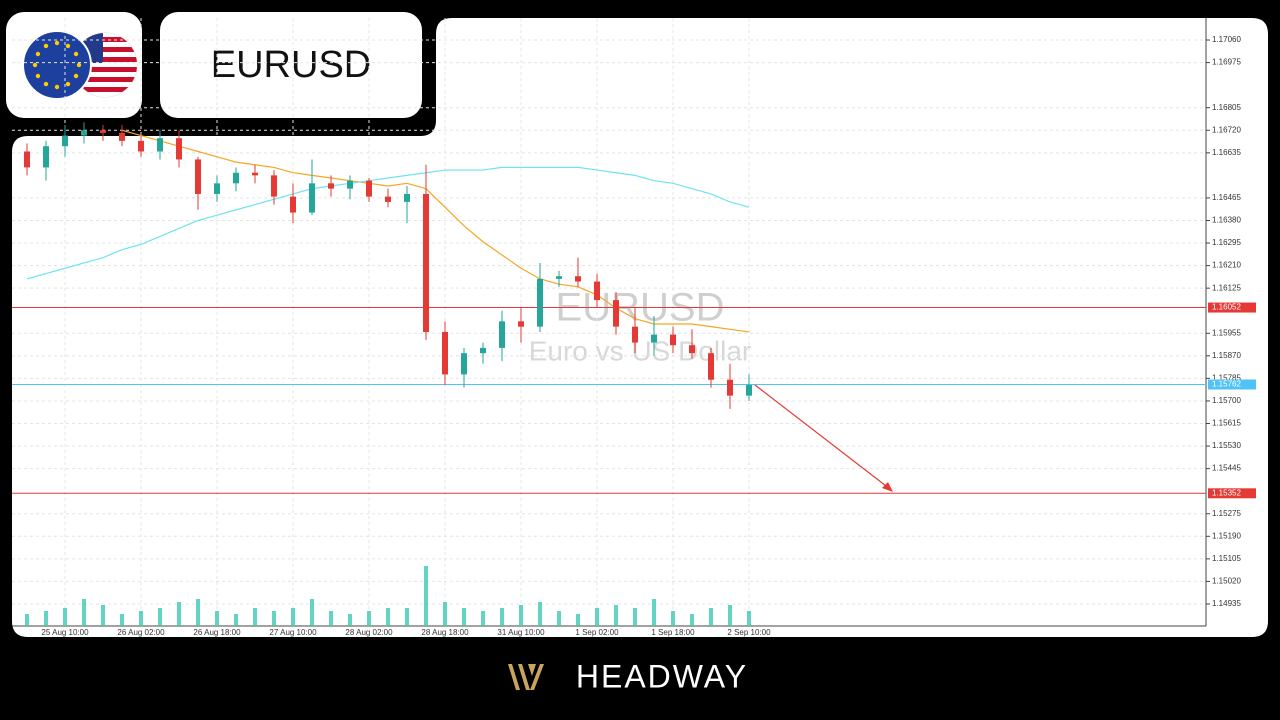 The height and width of the screenshot is (720, 1280). I want to click on level-label: 1.16052, so click(1226, 307).